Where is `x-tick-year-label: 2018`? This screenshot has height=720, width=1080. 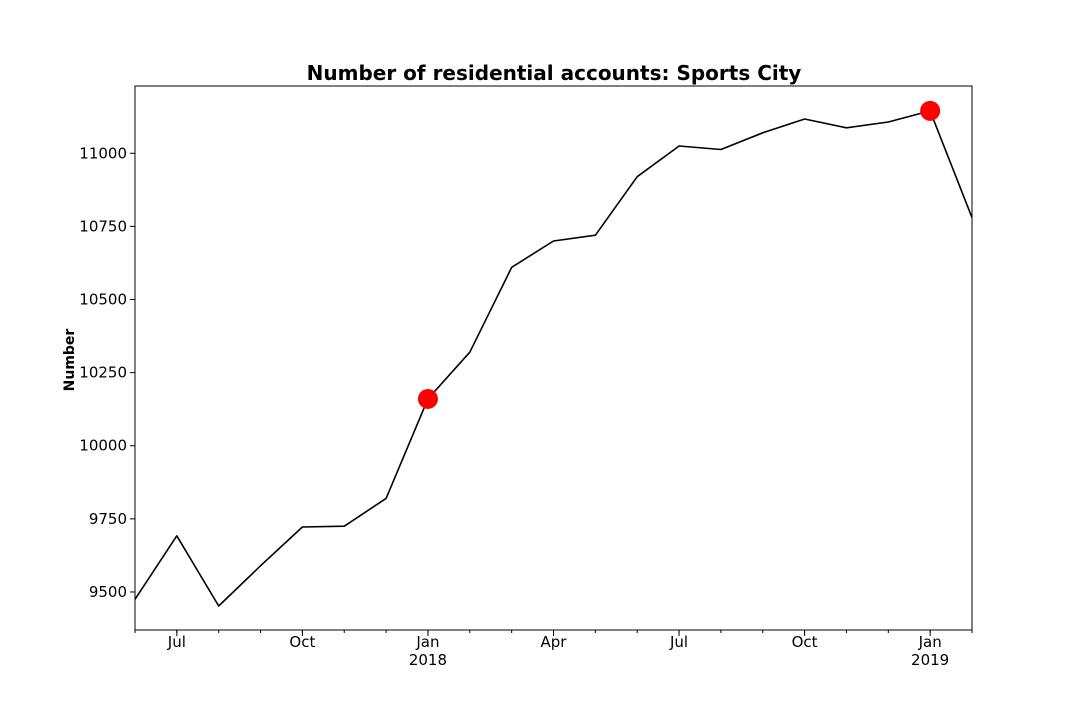
x-tick-year-label: 2018 is located at coordinates (428, 660).